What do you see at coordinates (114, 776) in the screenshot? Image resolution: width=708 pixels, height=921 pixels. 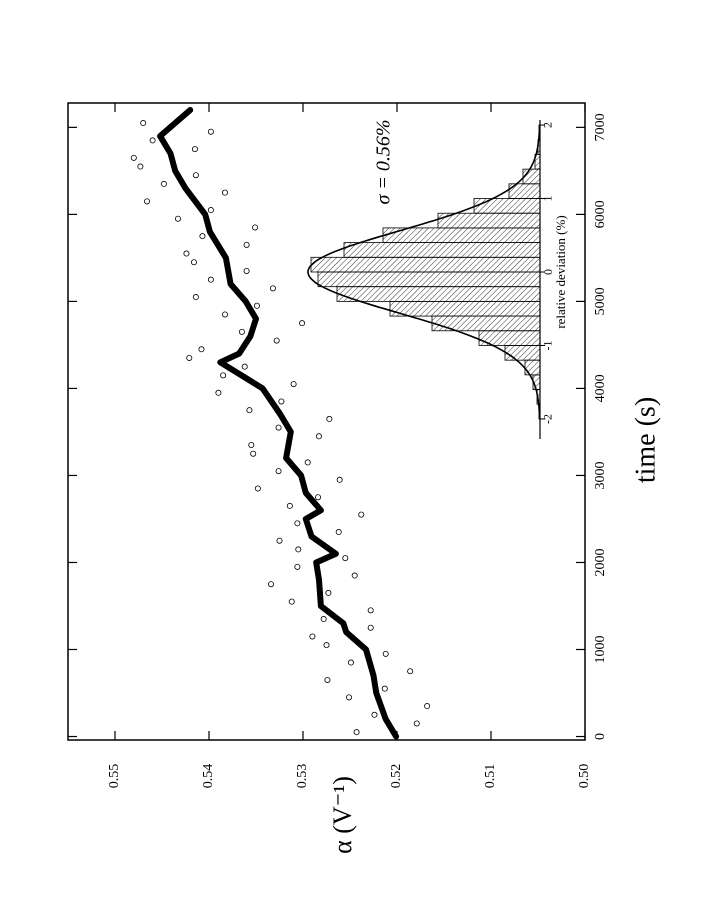 I see `y-tick-label: 0.55` at bounding box center [114, 776].